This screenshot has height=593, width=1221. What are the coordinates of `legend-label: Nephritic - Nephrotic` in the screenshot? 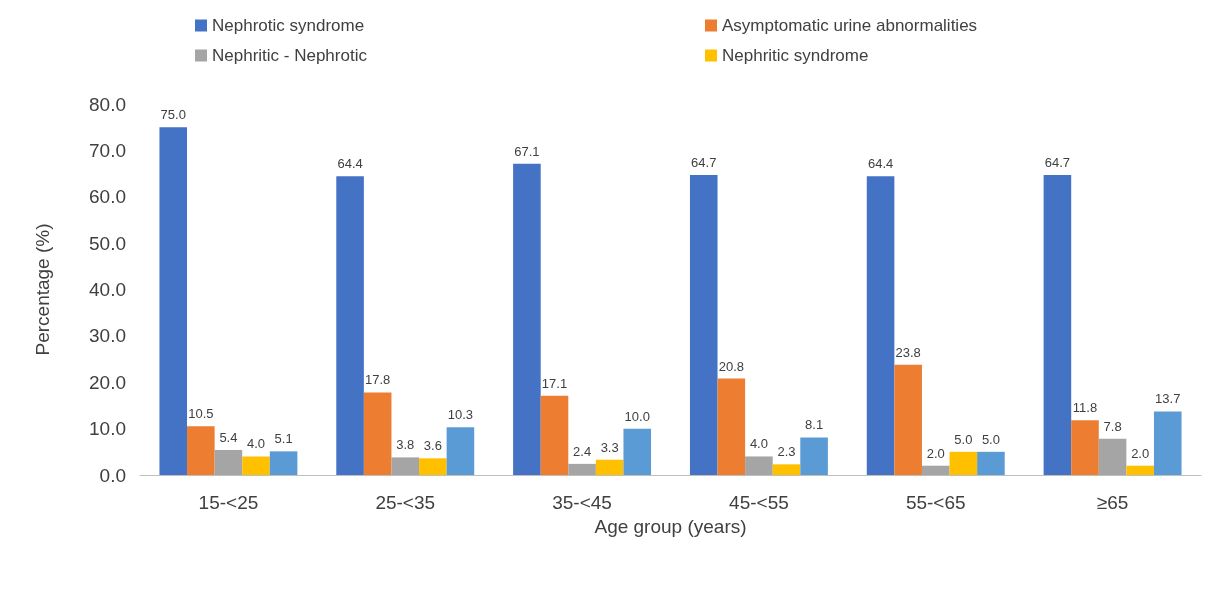 It's located at (290, 55).